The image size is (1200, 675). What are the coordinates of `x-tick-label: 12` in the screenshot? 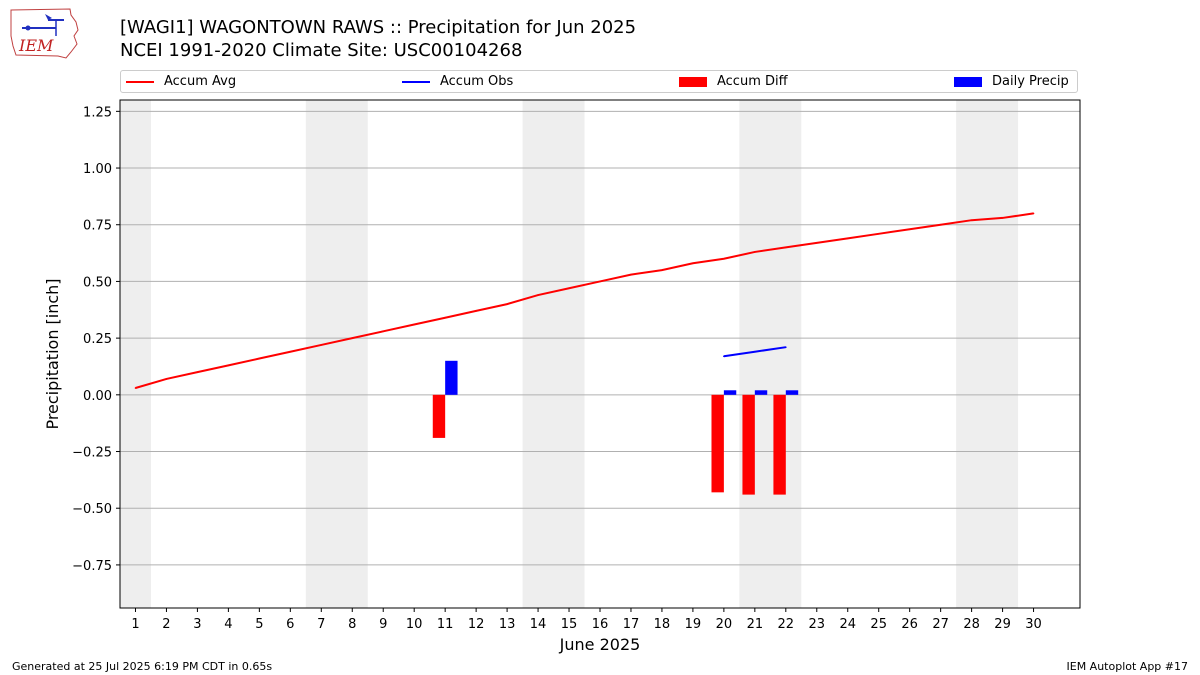 It's located at (476, 624).